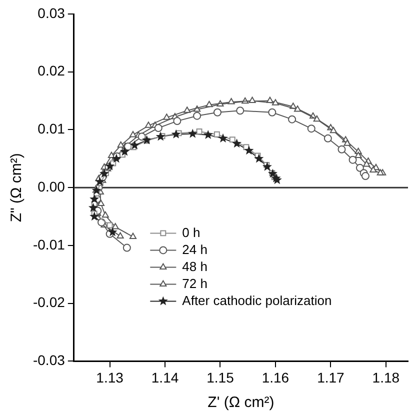 This screenshot has width=416, height=418. What do you see at coordinates (191, 232) in the screenshot?
I see `legend-label: 0 h` at bounding box center [191, 232].